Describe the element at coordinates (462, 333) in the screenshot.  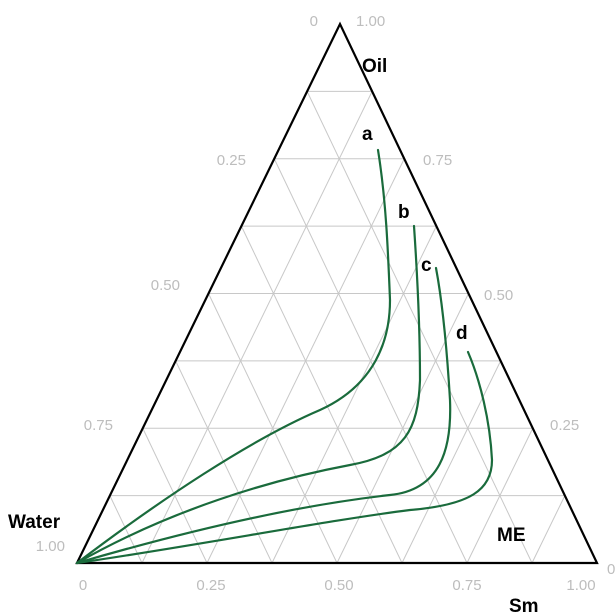
I see `curve-label-d: d` at that location.